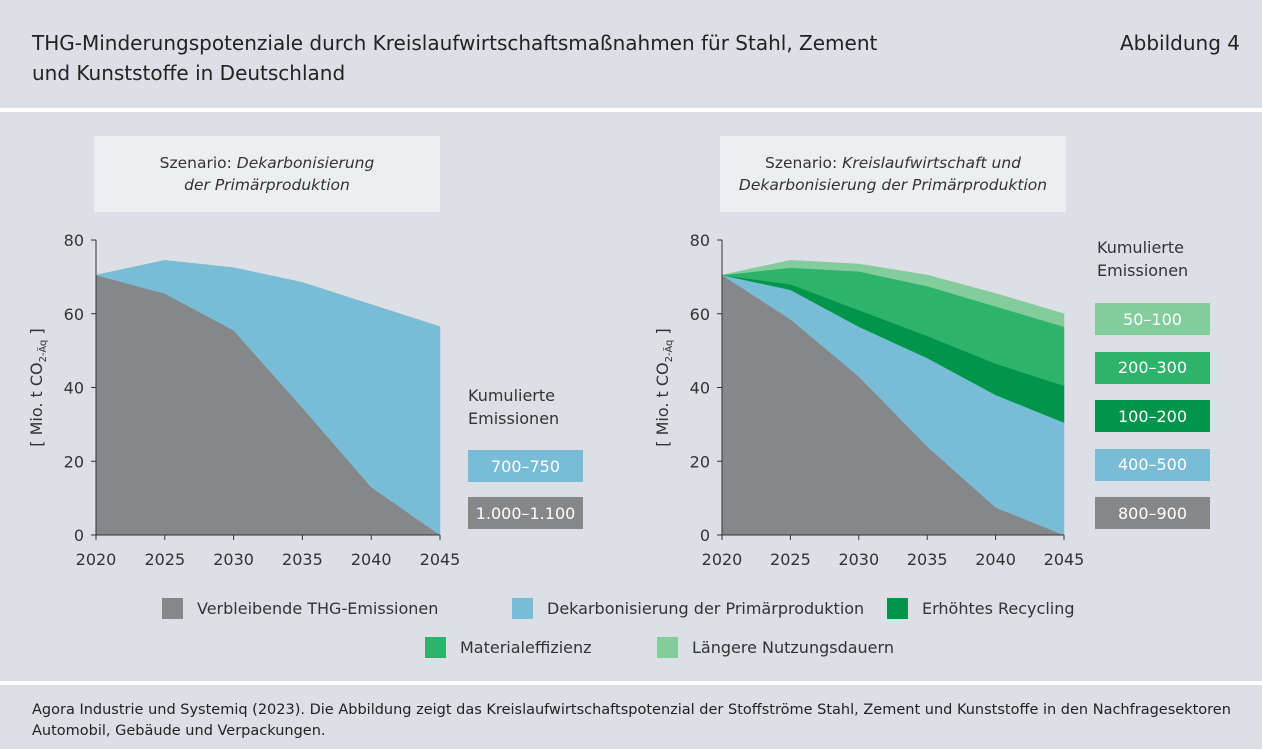 The height and width of the screenshot is (749, 1262). I want to click on scenario-name: Dekarbonisierung der Primärproduktion, so click(279, 174).